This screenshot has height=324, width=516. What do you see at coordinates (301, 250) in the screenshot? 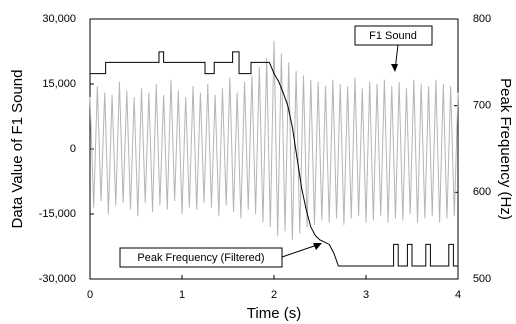
I see `annotation-arrow` at bounding box center [301, 250].